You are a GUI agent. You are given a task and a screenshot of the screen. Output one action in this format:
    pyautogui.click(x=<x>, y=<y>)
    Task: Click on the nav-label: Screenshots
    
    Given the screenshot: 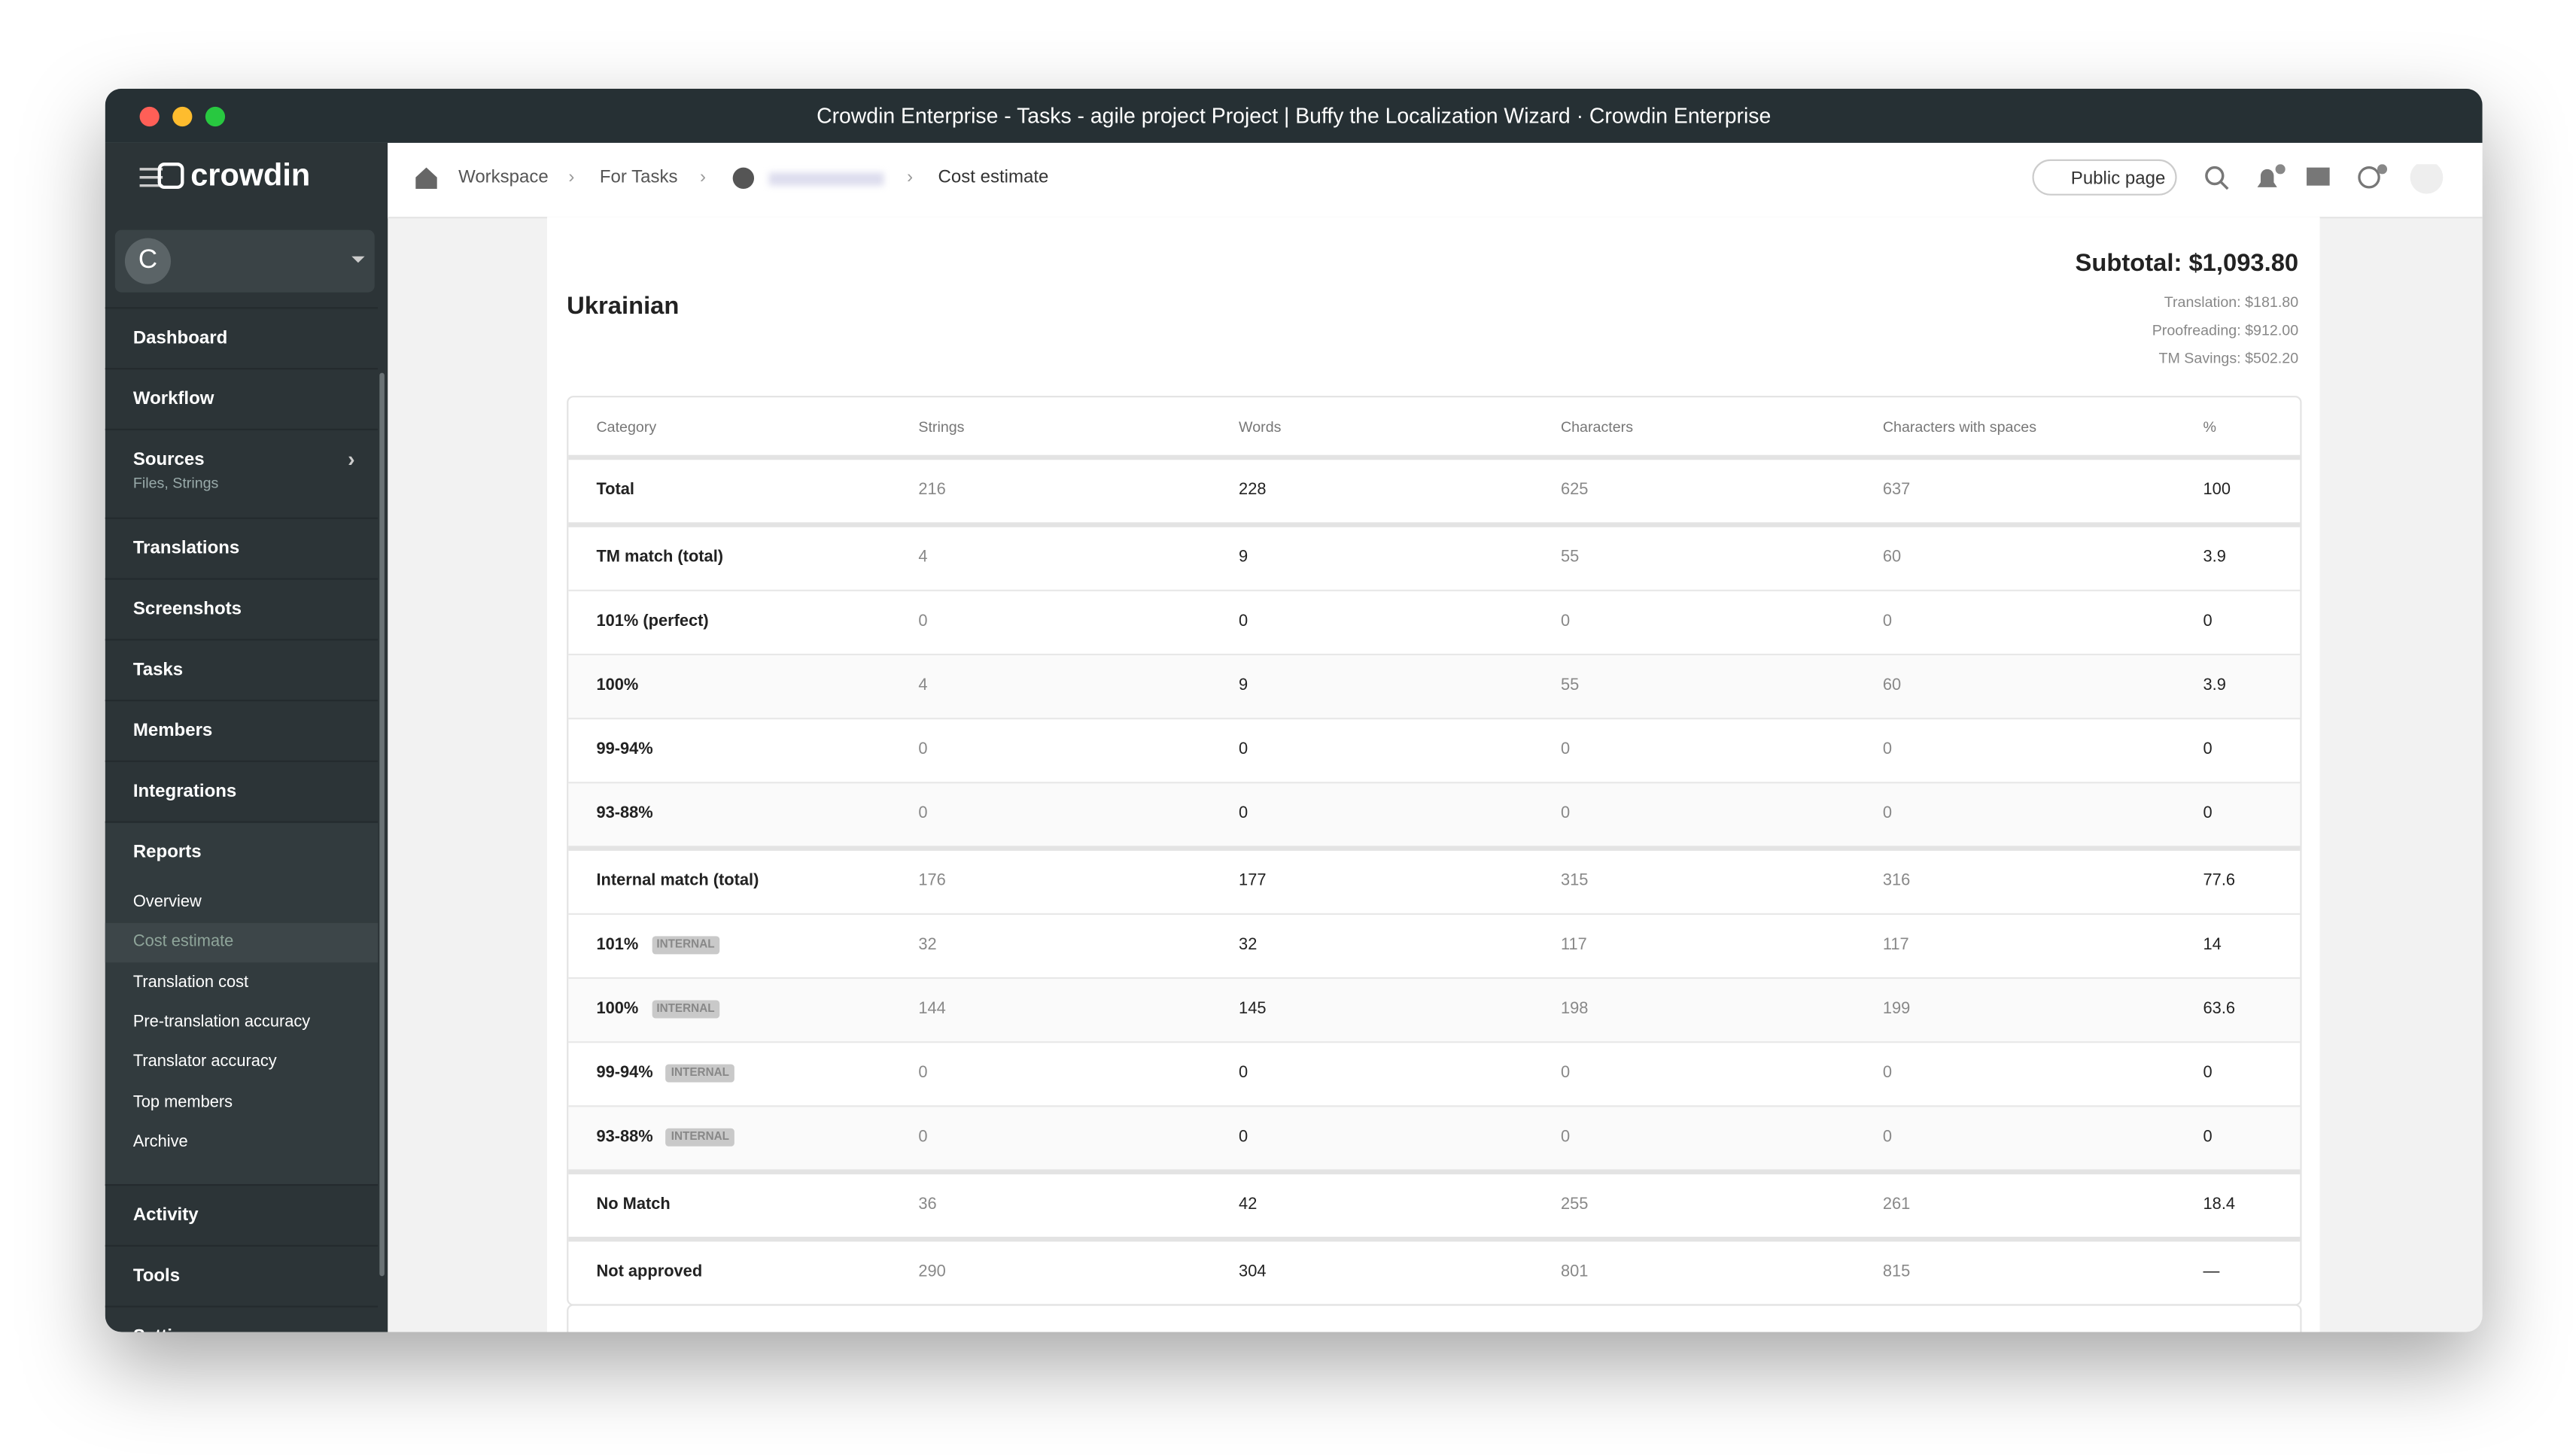 What is the action you would take?
    pyautogui.click(x=187, y=609)
    